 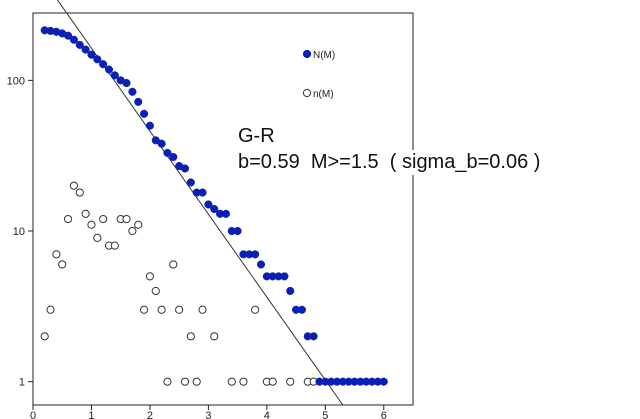 I want to click on x-tick-label: 4, so click(x=267, y=414).